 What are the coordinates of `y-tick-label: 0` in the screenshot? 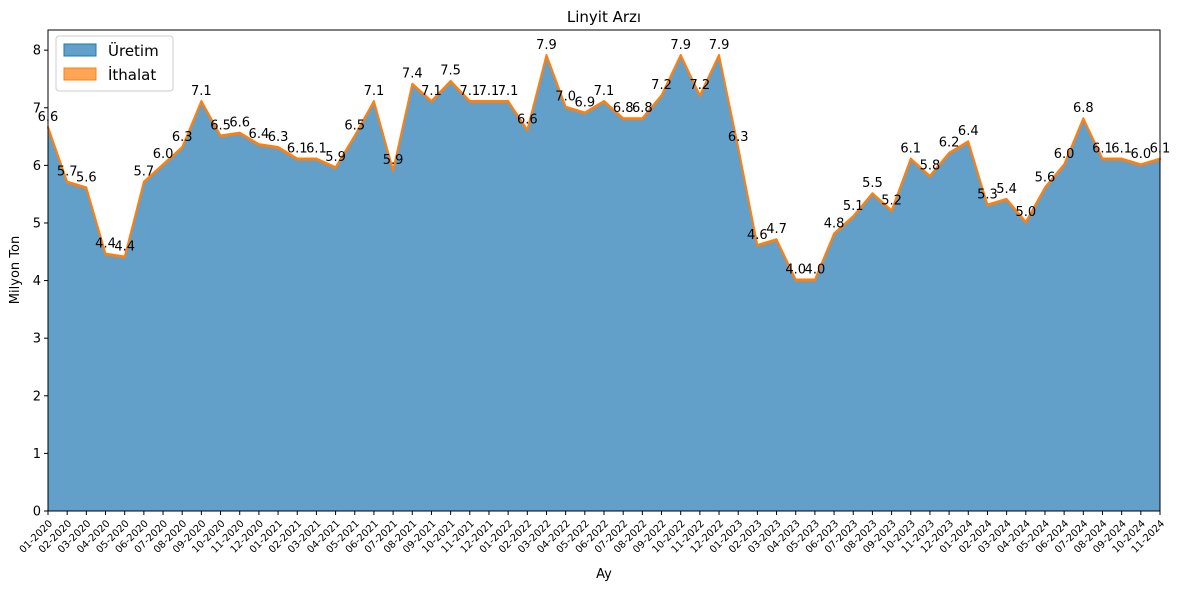 It's located at (37, 512).